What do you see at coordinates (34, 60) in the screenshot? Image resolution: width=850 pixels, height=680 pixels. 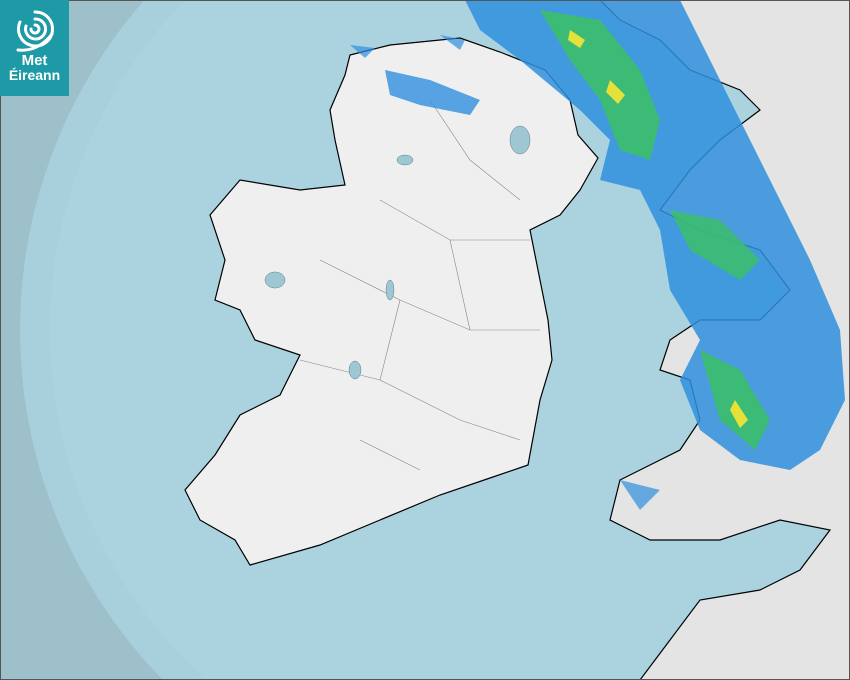 I see `logo-text-met: Met` at bounding box center [34, 60].